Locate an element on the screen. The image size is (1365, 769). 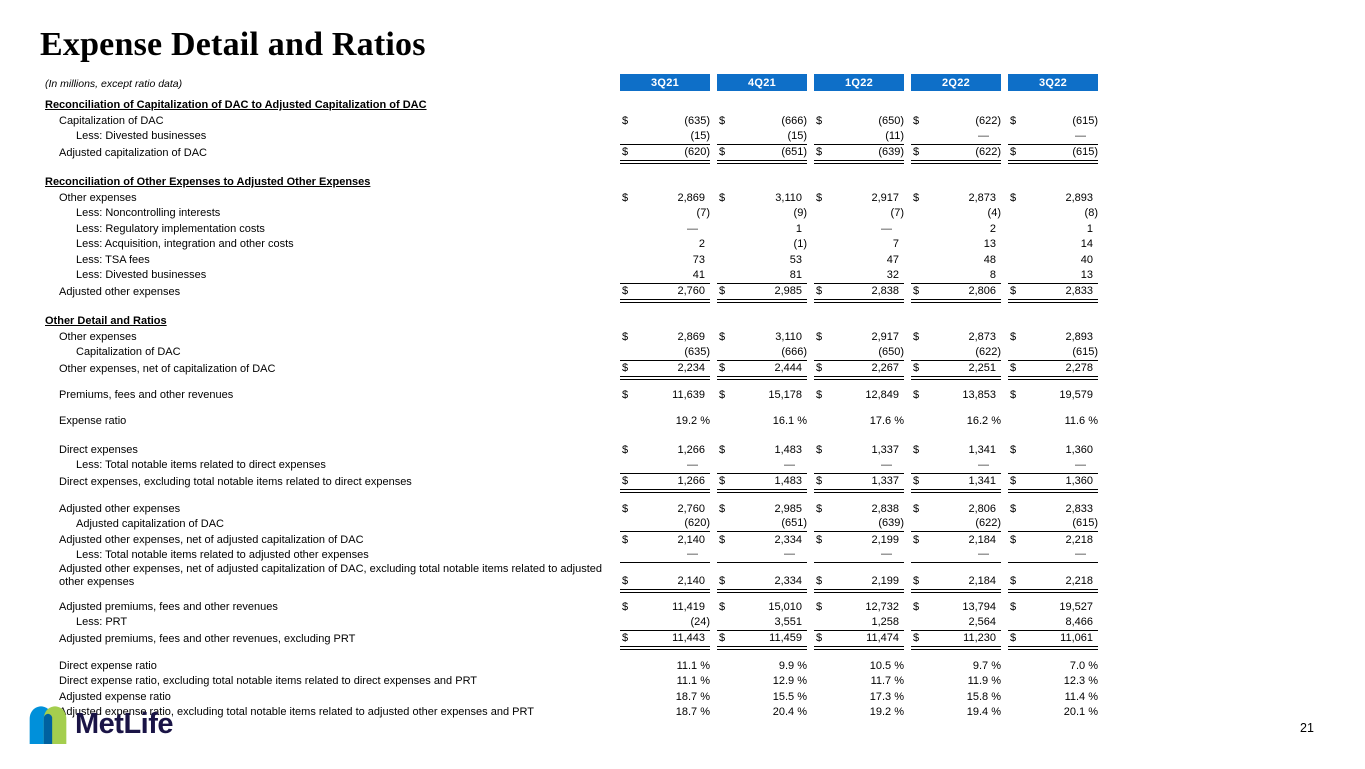
row-values: $2,140 $2,334 $2,199 $2,184 $2,218 is located at coordinates (859, 541).